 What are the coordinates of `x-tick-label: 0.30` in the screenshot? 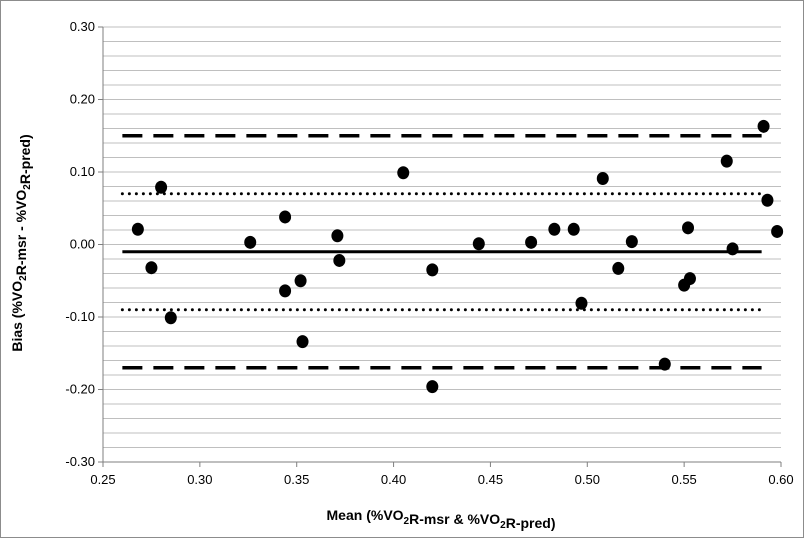 It's located at (199, 479).